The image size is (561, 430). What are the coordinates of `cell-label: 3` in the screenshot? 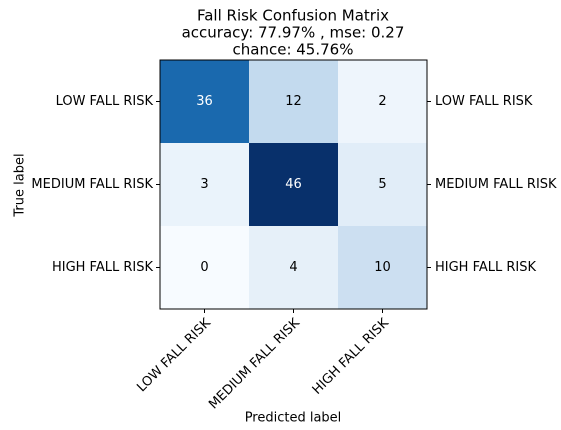 It's located at (204, 184).